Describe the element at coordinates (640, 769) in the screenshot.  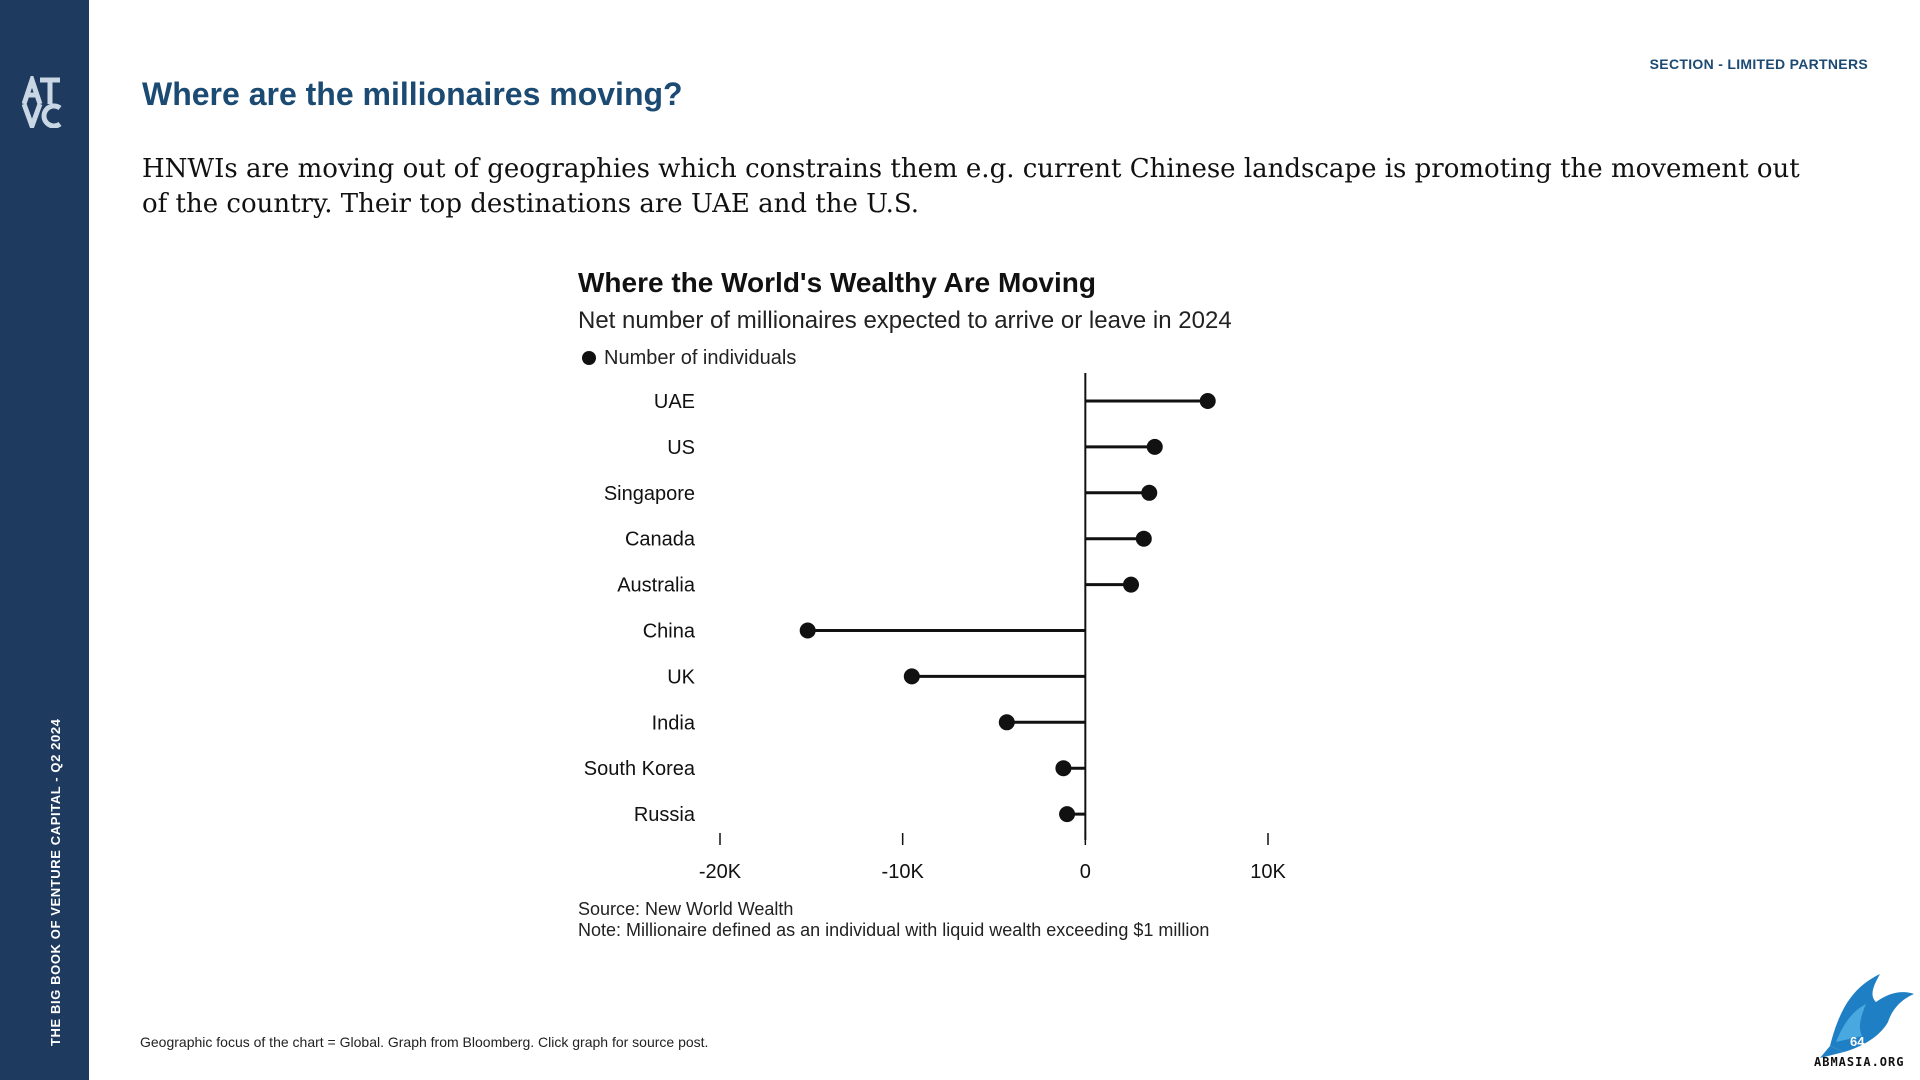
I see `category-label: South Korea` at that location.